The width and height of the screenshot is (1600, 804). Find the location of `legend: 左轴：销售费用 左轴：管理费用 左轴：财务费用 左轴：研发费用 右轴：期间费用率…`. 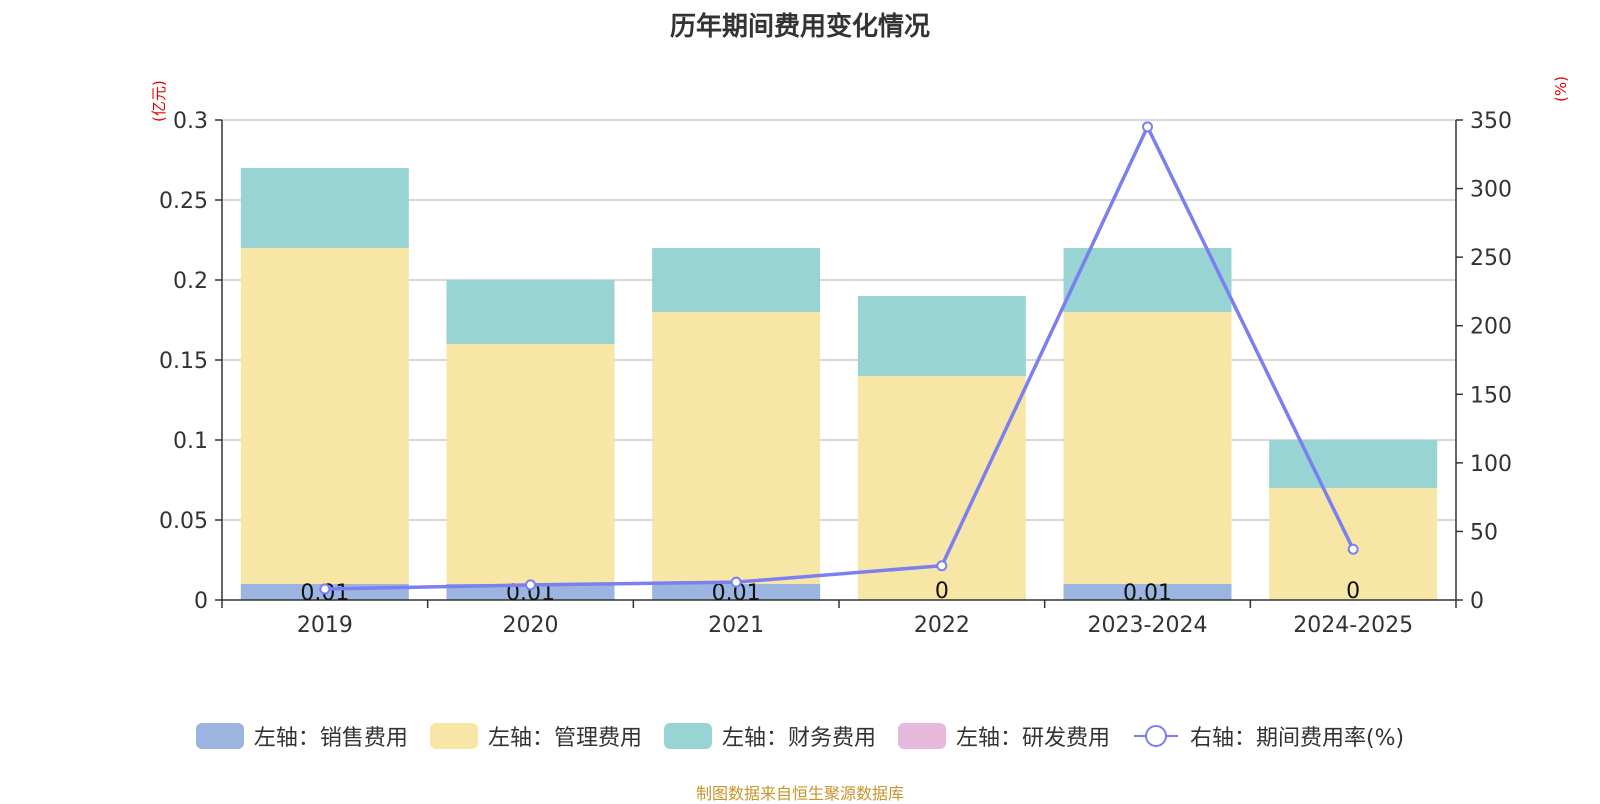

legend: 左轴：销售费用 左轴：管理费用 左轴：财务费用 左轴：研发费用 右轴：期间费用率… is located at coordinates (800, 736).